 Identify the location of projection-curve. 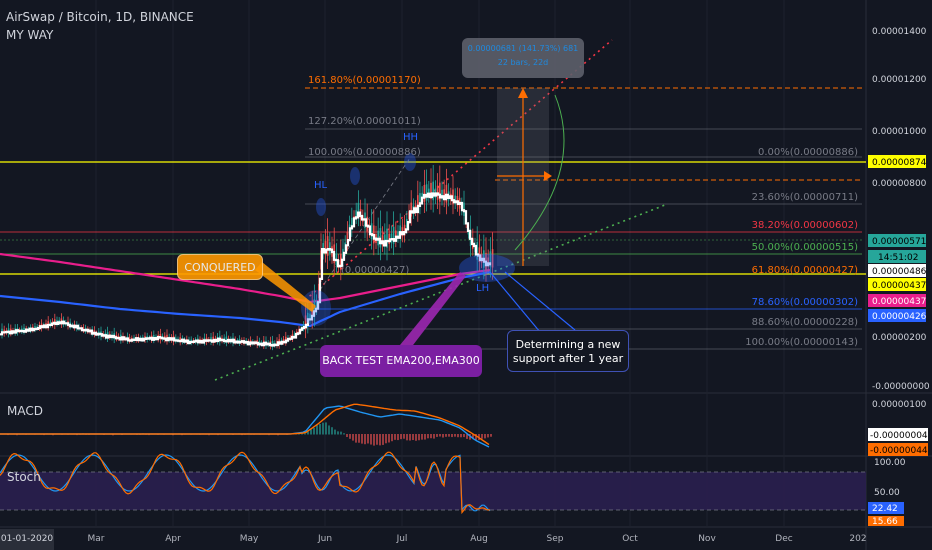
(539, 172).